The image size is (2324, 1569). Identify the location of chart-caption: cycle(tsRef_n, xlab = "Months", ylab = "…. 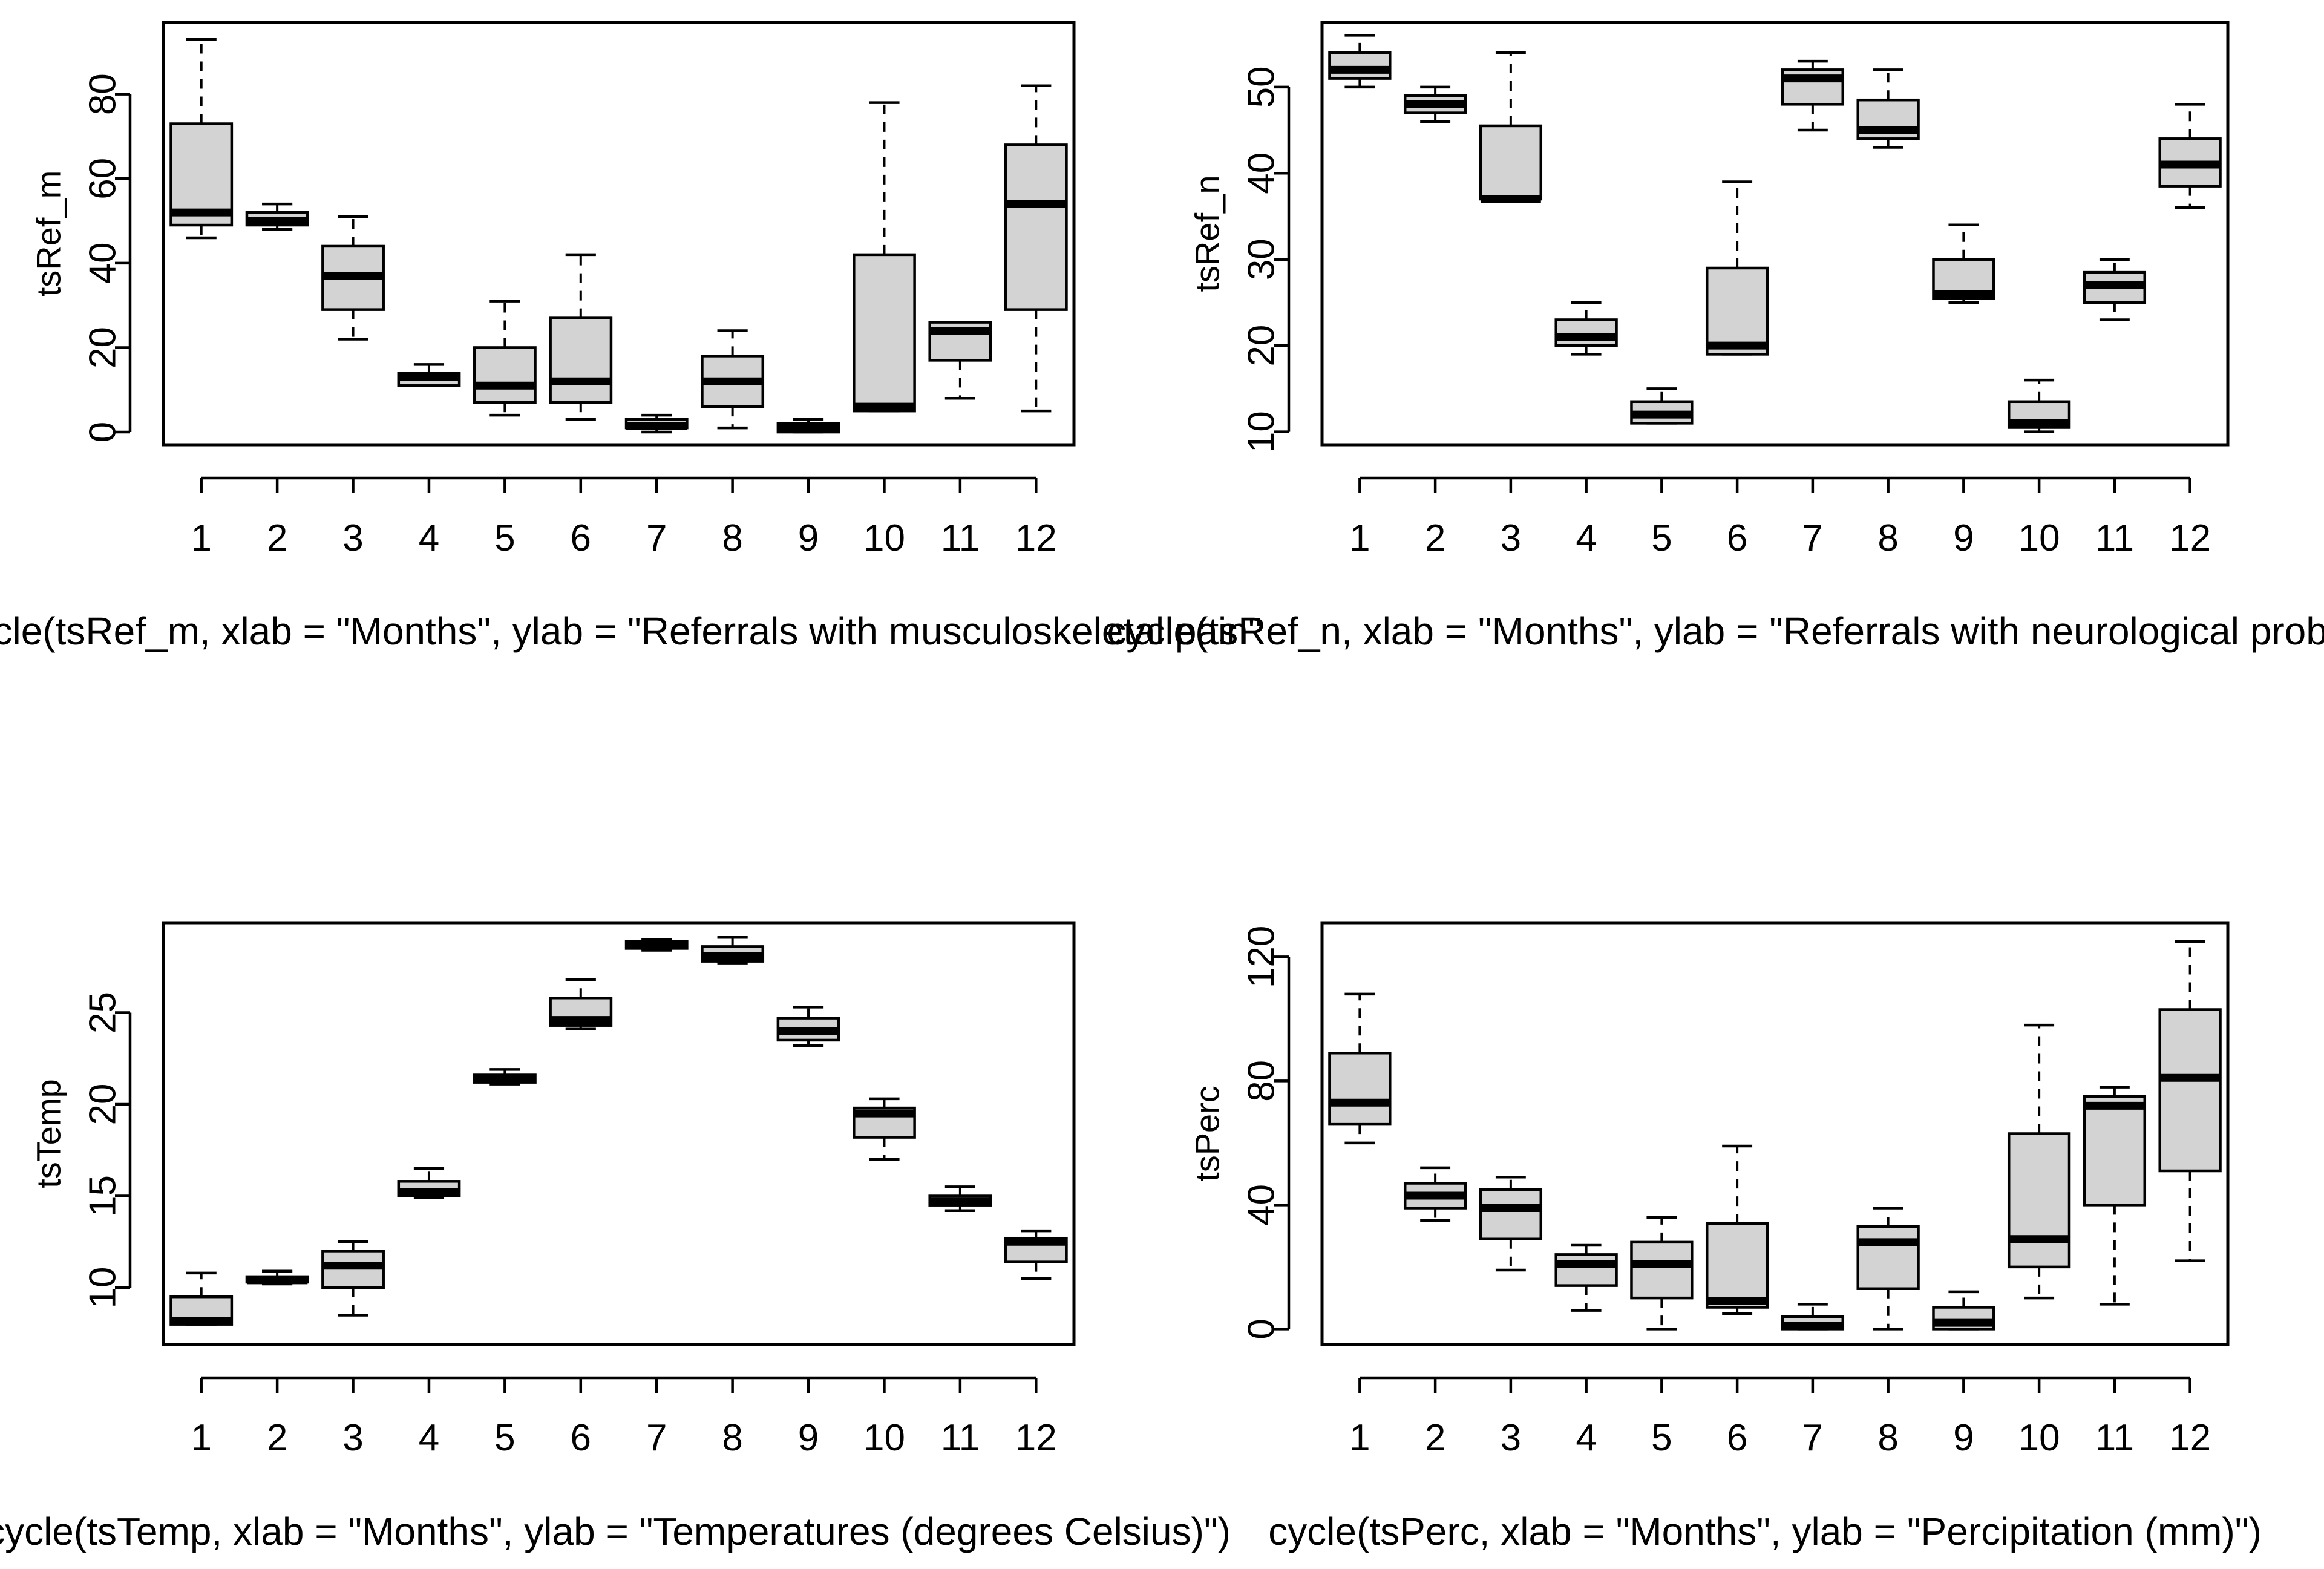
(1715, 631).